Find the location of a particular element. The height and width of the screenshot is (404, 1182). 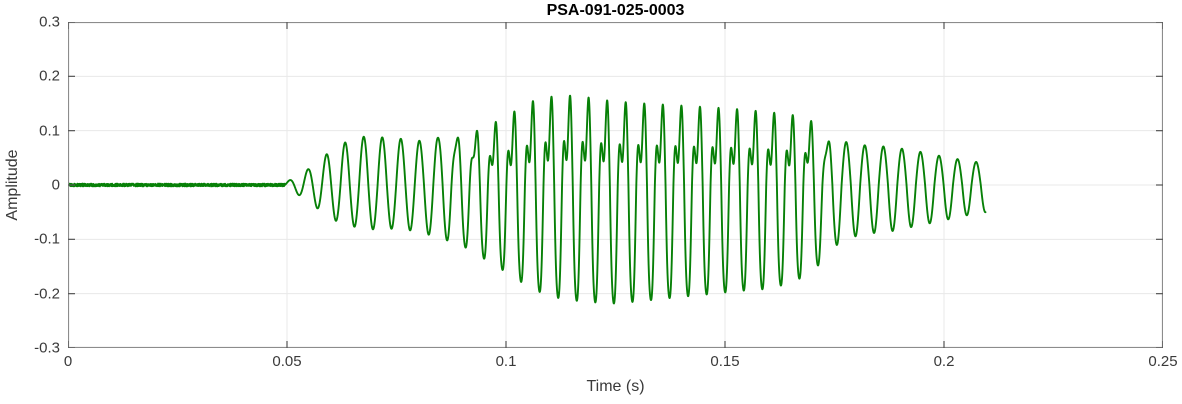

x-tick-label: 0.1 is located at coordinates (506, 361).